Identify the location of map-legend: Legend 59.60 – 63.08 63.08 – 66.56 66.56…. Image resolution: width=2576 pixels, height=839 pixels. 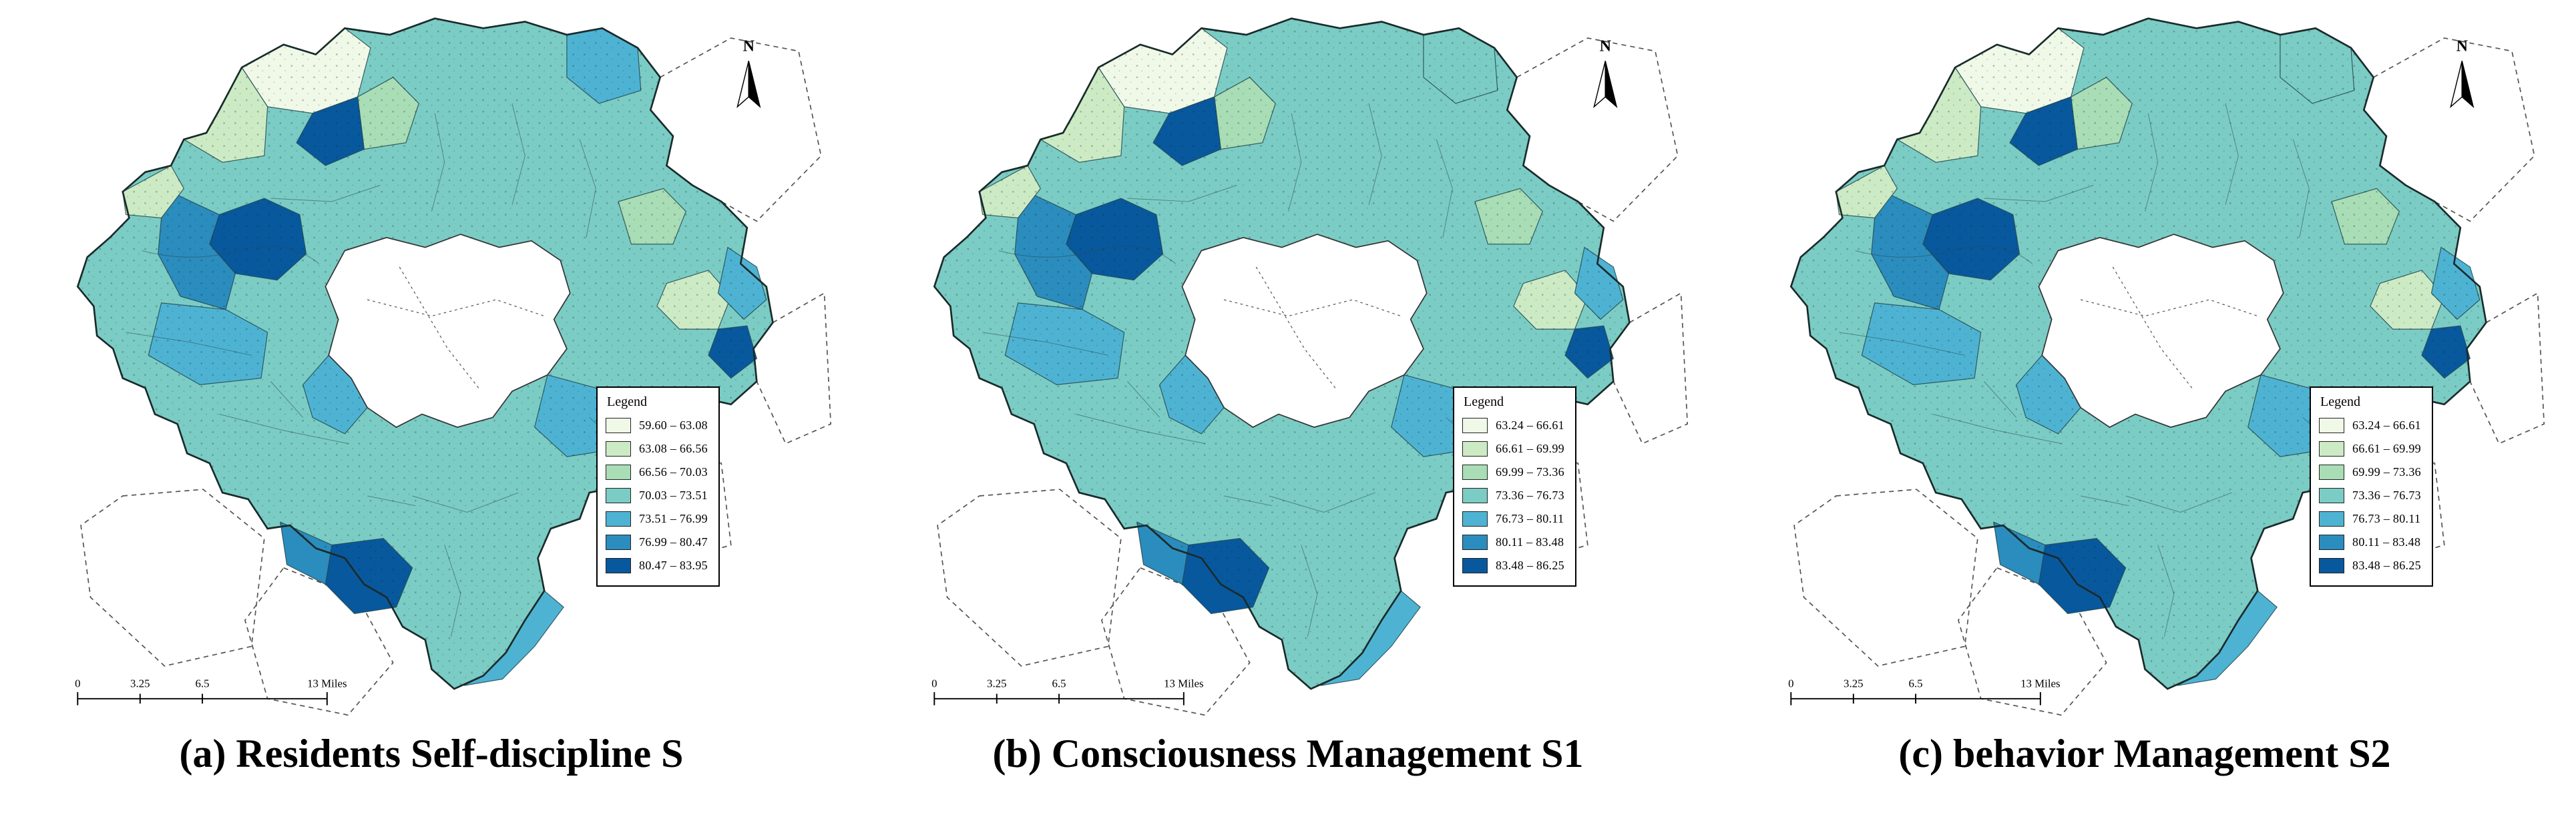
(658, 486).